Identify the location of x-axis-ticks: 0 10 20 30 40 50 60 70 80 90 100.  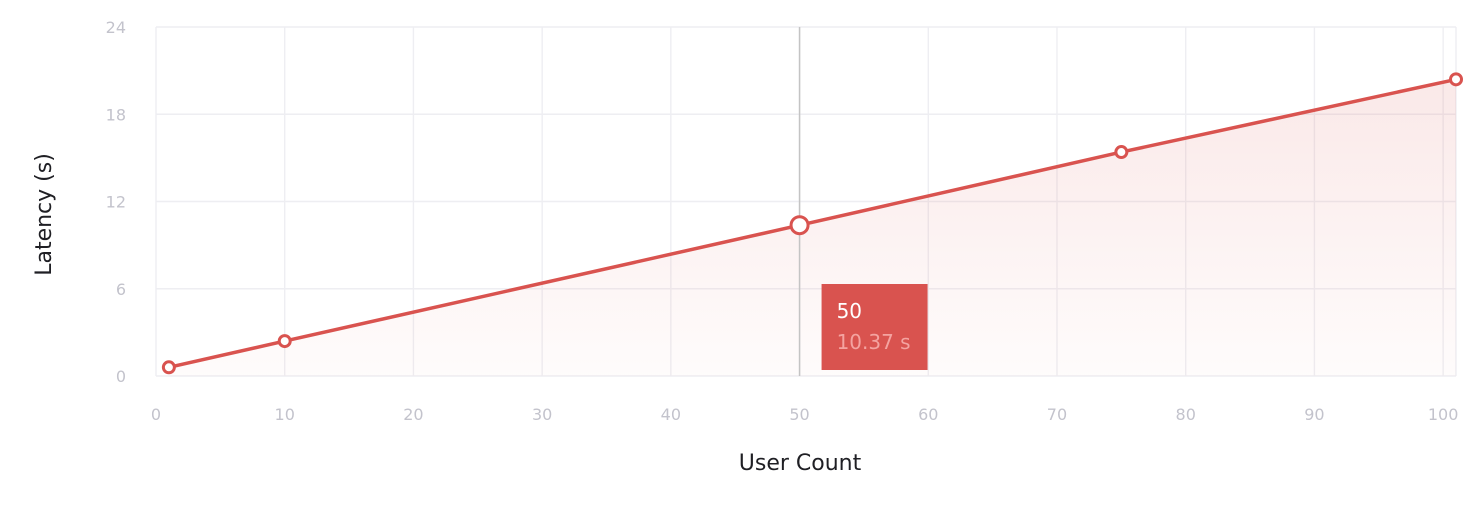
(804, 414).